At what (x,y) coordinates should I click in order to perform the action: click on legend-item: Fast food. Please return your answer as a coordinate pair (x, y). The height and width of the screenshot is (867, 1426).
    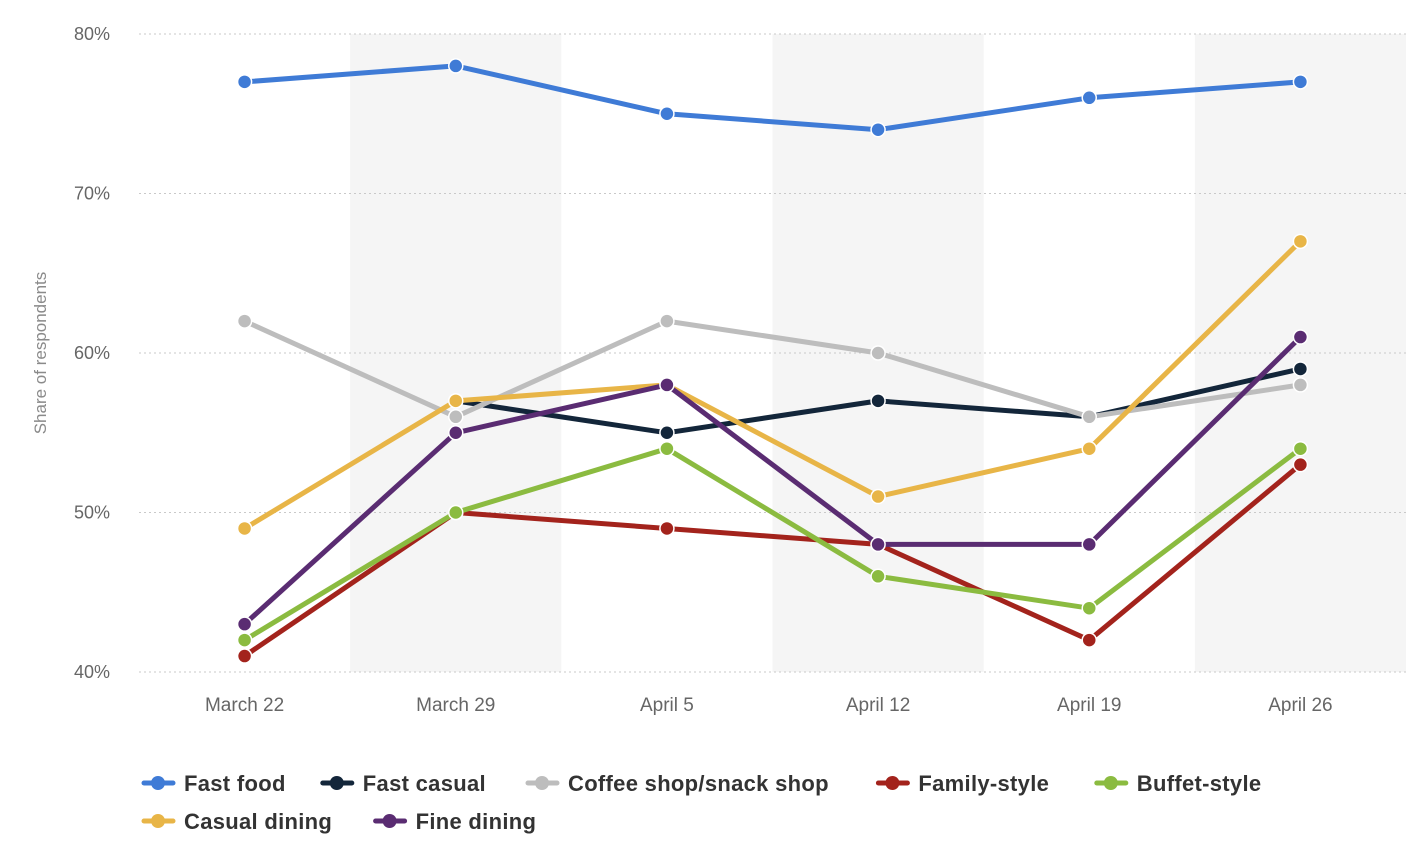
    Looking at the image, I should click on (213, 783).